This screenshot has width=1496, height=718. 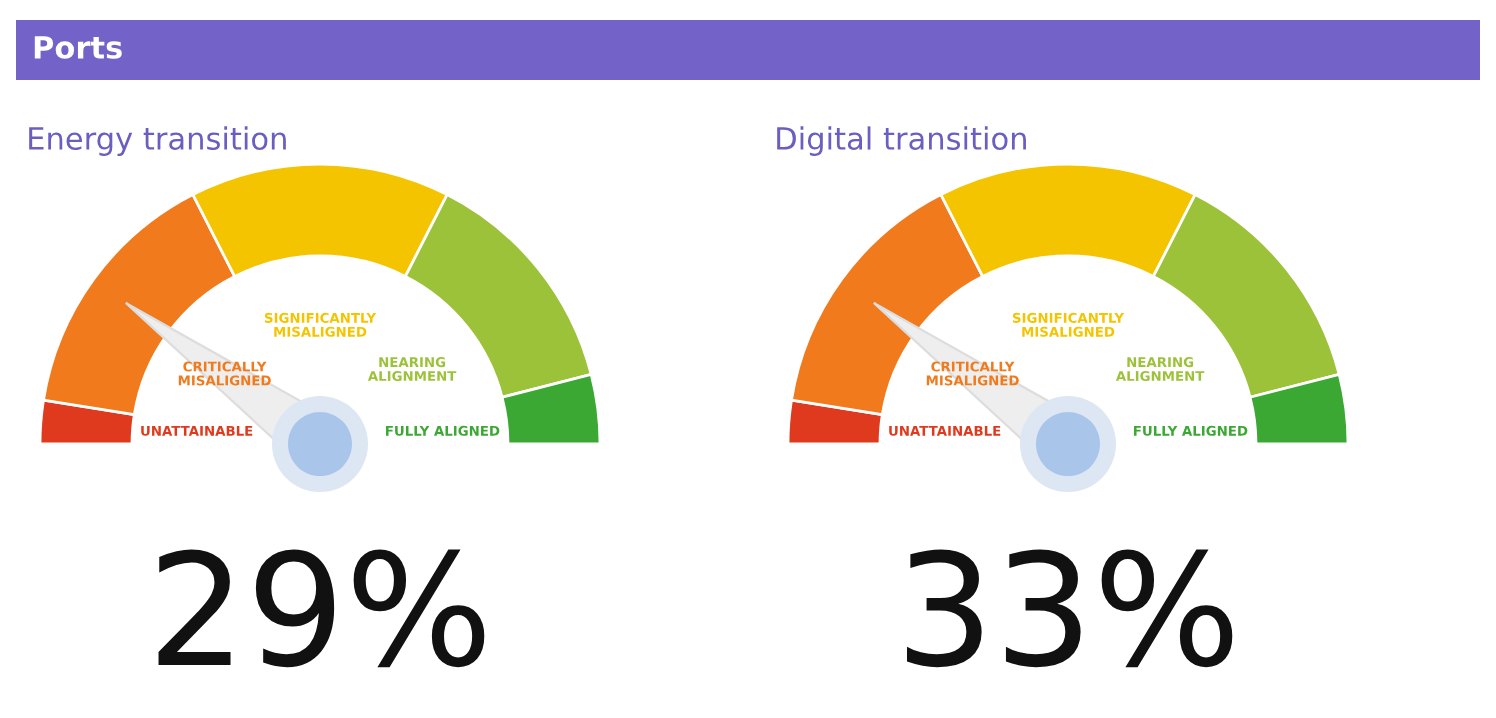 I want to click on text: 33%, so click(x=1069, y=608).